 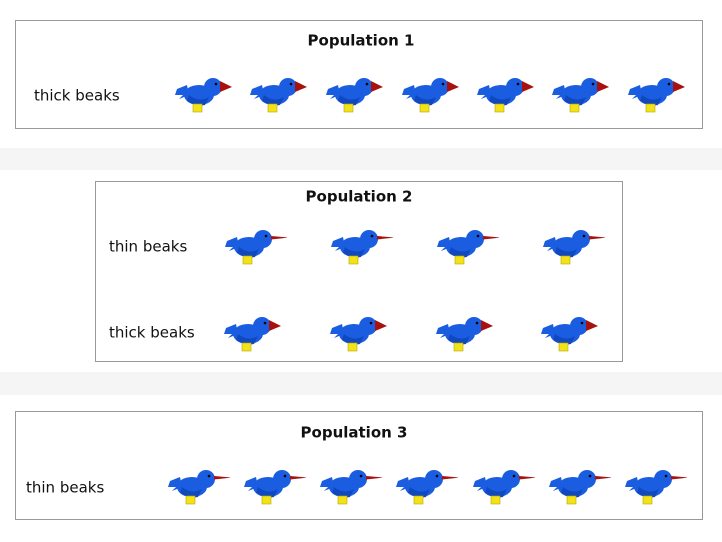 I want to click on panel-title: Population 1, so click(x=361, y=41).